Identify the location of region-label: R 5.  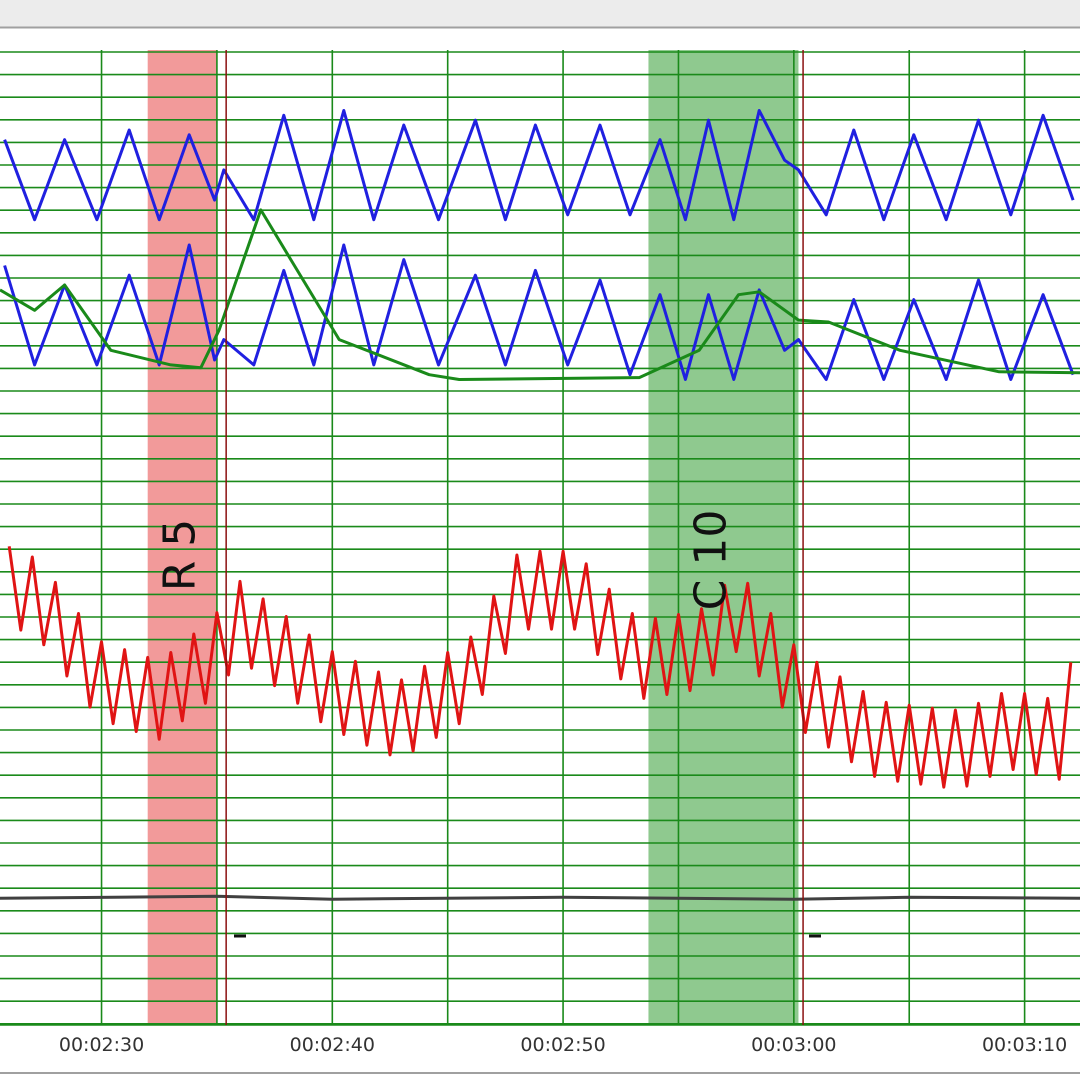
(179, 555).